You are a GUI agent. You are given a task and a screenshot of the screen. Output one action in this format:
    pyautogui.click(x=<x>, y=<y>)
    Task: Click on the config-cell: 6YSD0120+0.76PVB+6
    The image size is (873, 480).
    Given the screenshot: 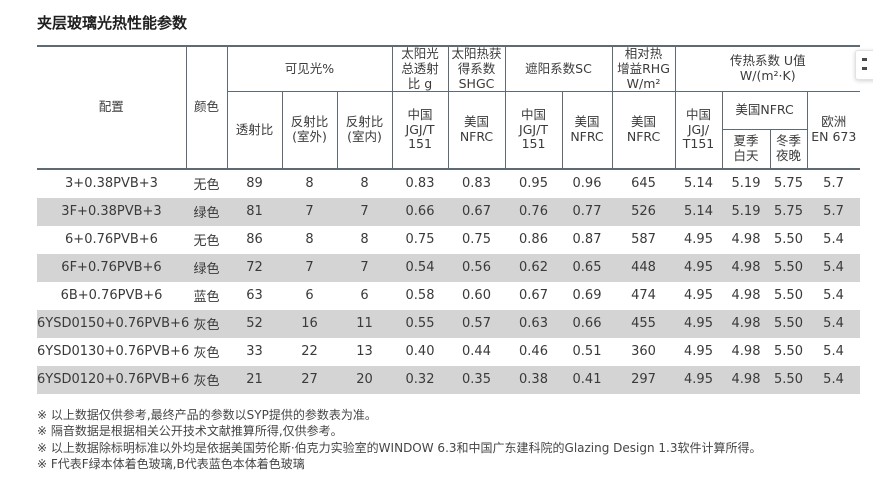 What is the action you would take?
    pyautogui.click(x=113, y=379)
    